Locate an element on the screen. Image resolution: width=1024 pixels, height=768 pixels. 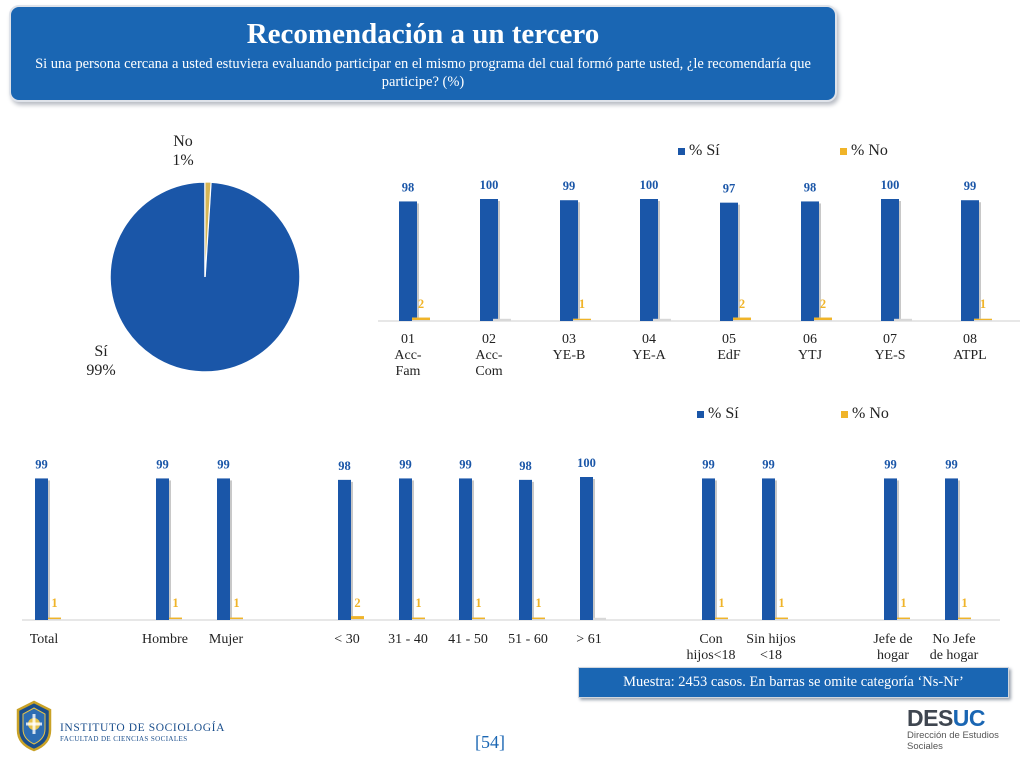
program-chart-category-label: 05 is located at coordinates (729, 339).